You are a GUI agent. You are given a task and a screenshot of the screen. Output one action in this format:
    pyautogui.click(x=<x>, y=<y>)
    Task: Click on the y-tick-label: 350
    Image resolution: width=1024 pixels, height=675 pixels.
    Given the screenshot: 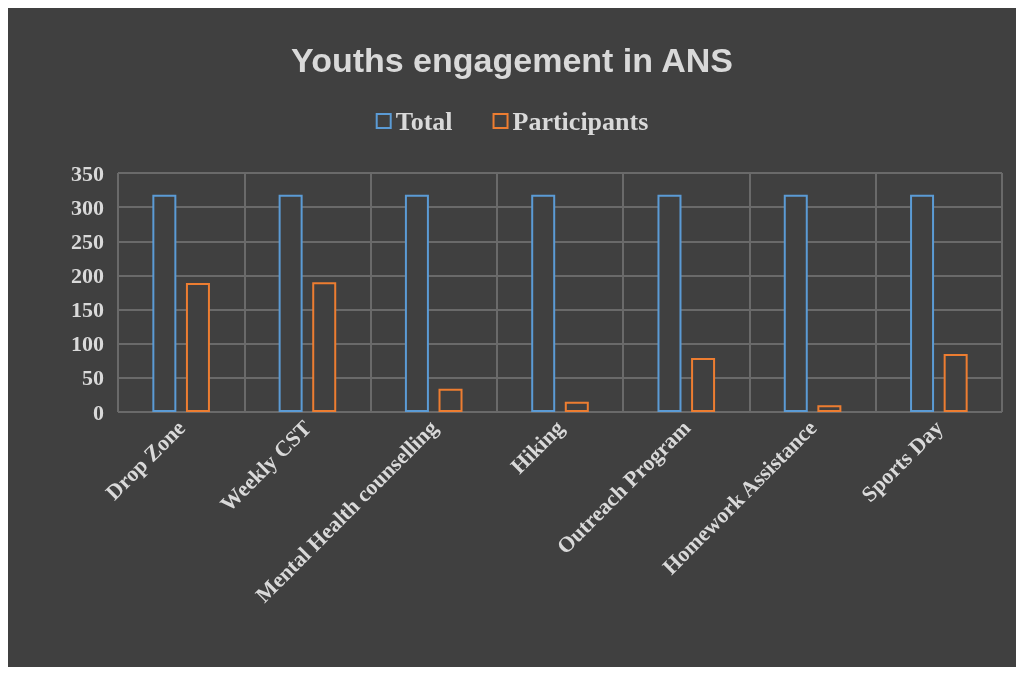 What is the action you would take?
    pyautogui.click(x=87, y=173)
    